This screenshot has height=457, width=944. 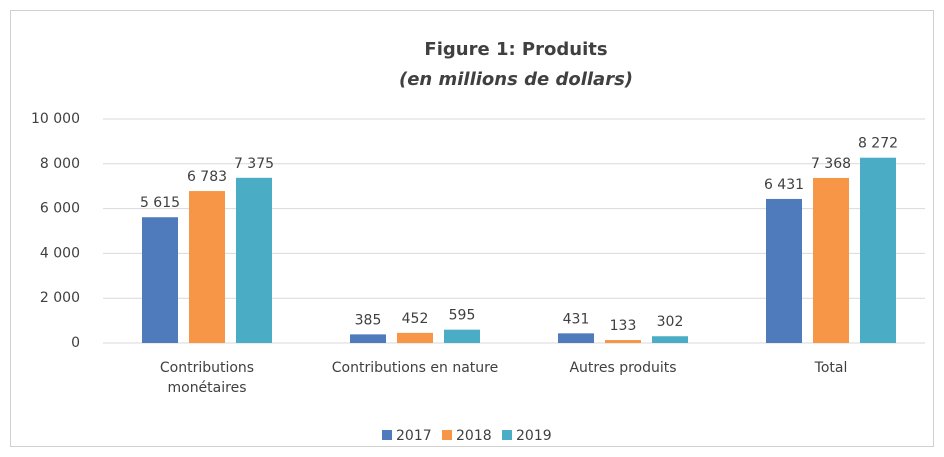 What do you see at coordinates (516, 79) in the screenshot?
I see `chart-subtitle: (en millions de dollars)` at bounding box center [516, 79].